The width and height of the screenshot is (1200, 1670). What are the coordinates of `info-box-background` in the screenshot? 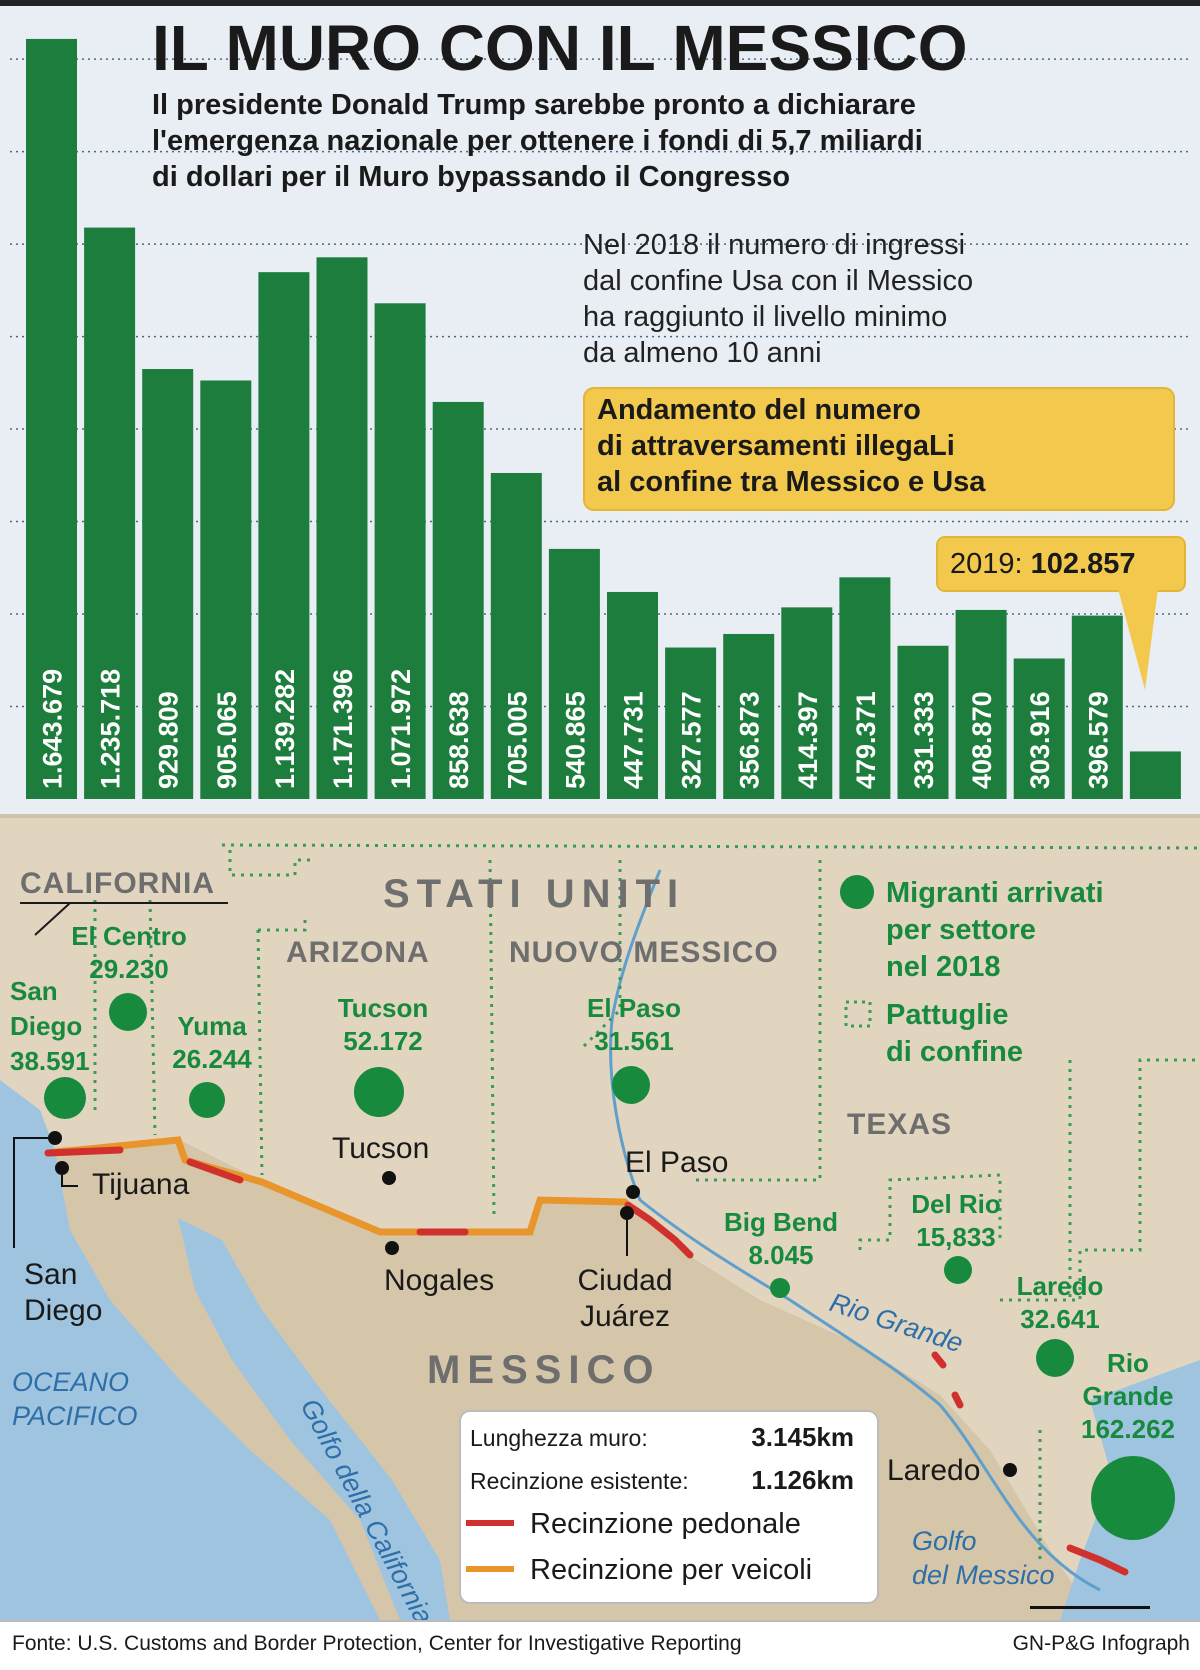 It's located at (669, 1507).